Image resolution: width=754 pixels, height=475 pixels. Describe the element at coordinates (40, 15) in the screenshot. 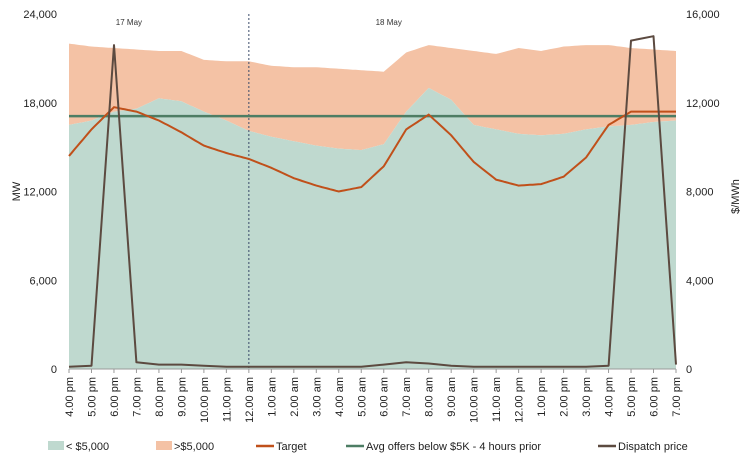

I see `y-left-tick-label: 24,000` at that location.